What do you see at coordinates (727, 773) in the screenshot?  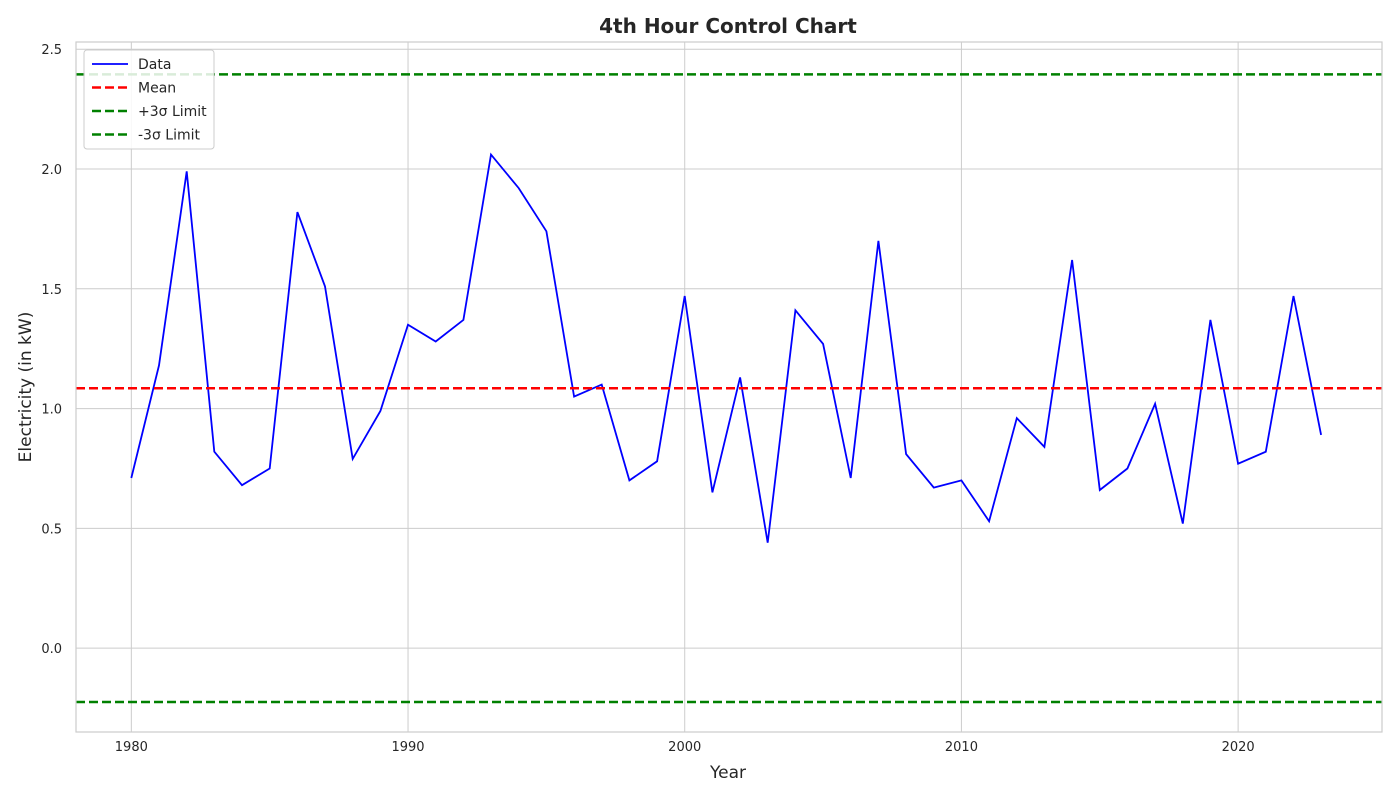 I see `x-axis-label: Year` at bounding box center [727, 773].